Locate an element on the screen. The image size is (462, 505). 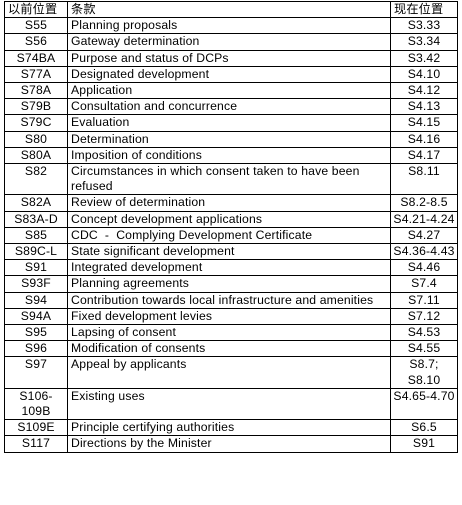
clause-cell: State significant development is located at coordinates (229, 252).